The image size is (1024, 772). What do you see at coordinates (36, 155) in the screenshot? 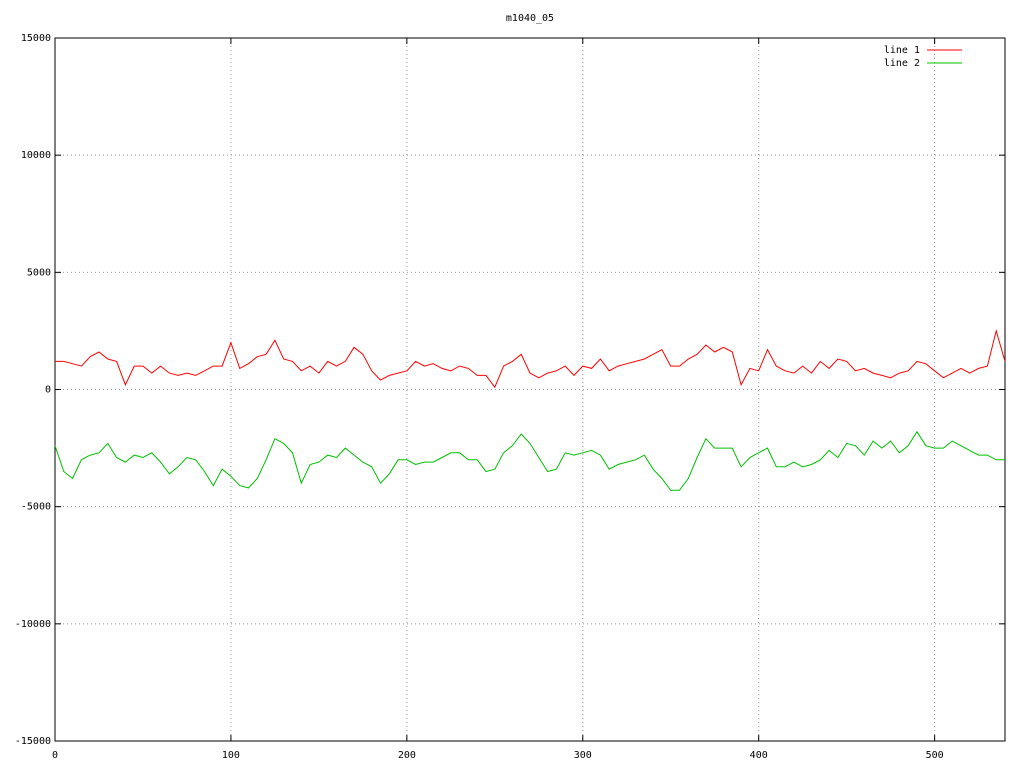
I see `y-tick-label: 10000` at bounding box center [36, 155].